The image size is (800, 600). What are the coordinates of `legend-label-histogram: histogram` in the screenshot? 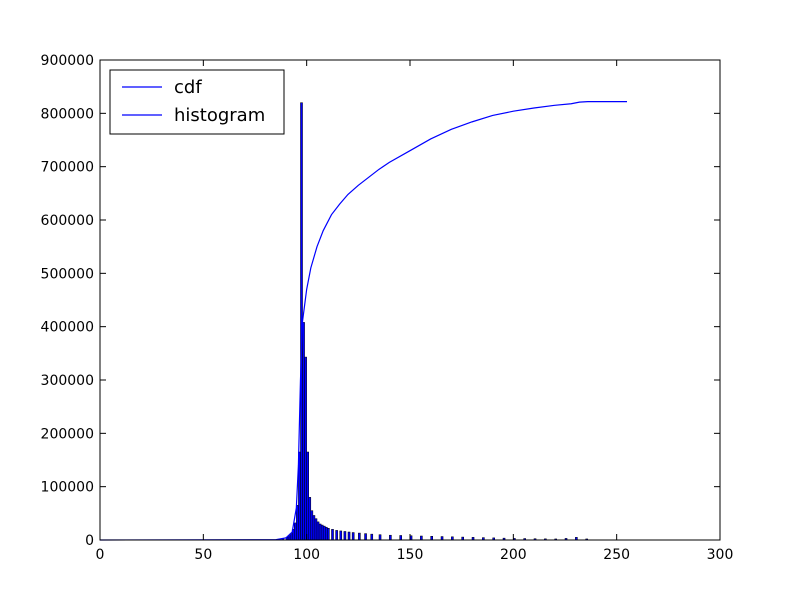 It's located at (219, 115).